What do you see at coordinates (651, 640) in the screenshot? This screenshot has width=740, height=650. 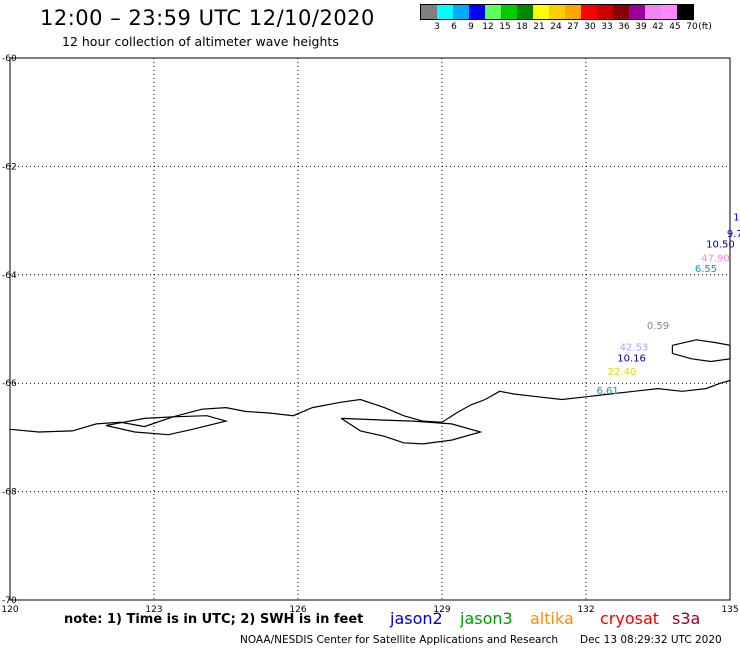 I see `timestamp-text: Dec 13 08:29:32 UTC 2020` at bounding box center [651, 640].